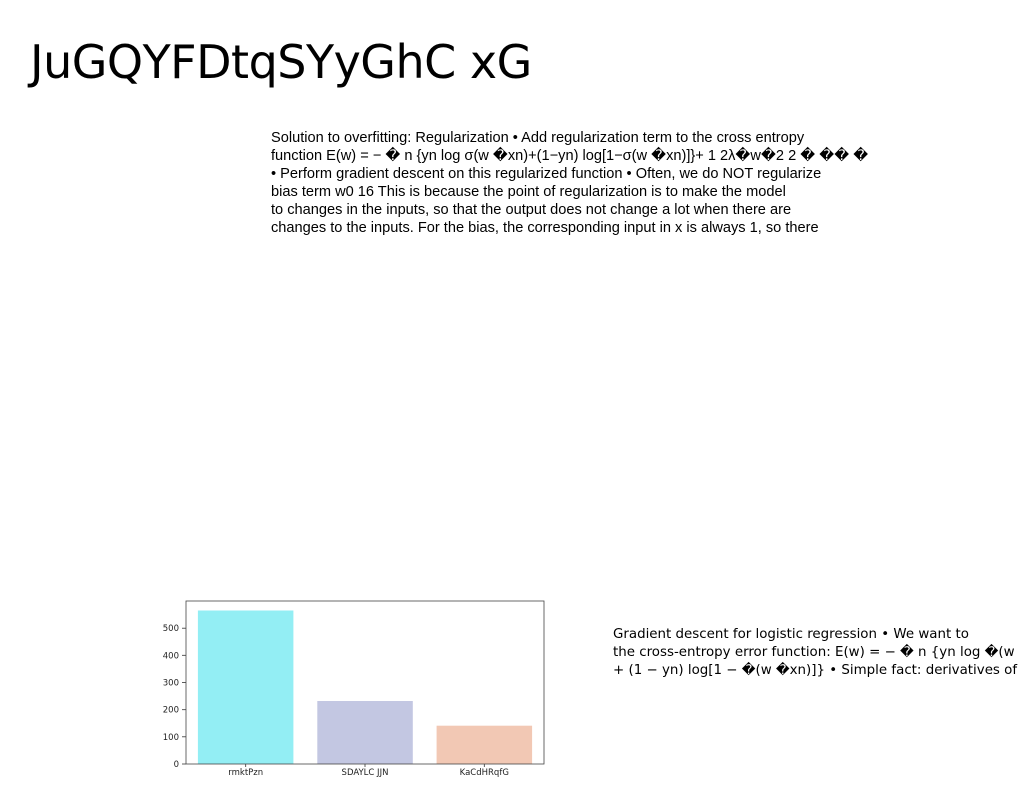 The width and height of the screenshot is (1024, 788). Describe the element at coordinates (171, 711) in the screenshot. I see `y-tick-label: 200` at that location.